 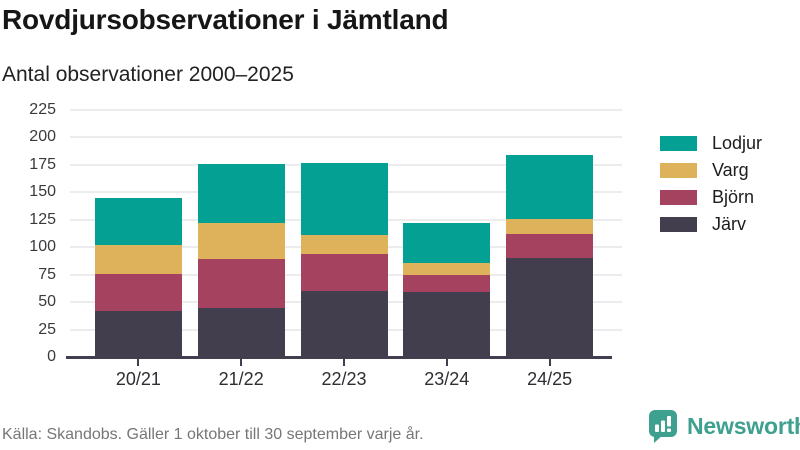 I want to click on bar-segment-järv-23-24, so click(x=447, y=324).